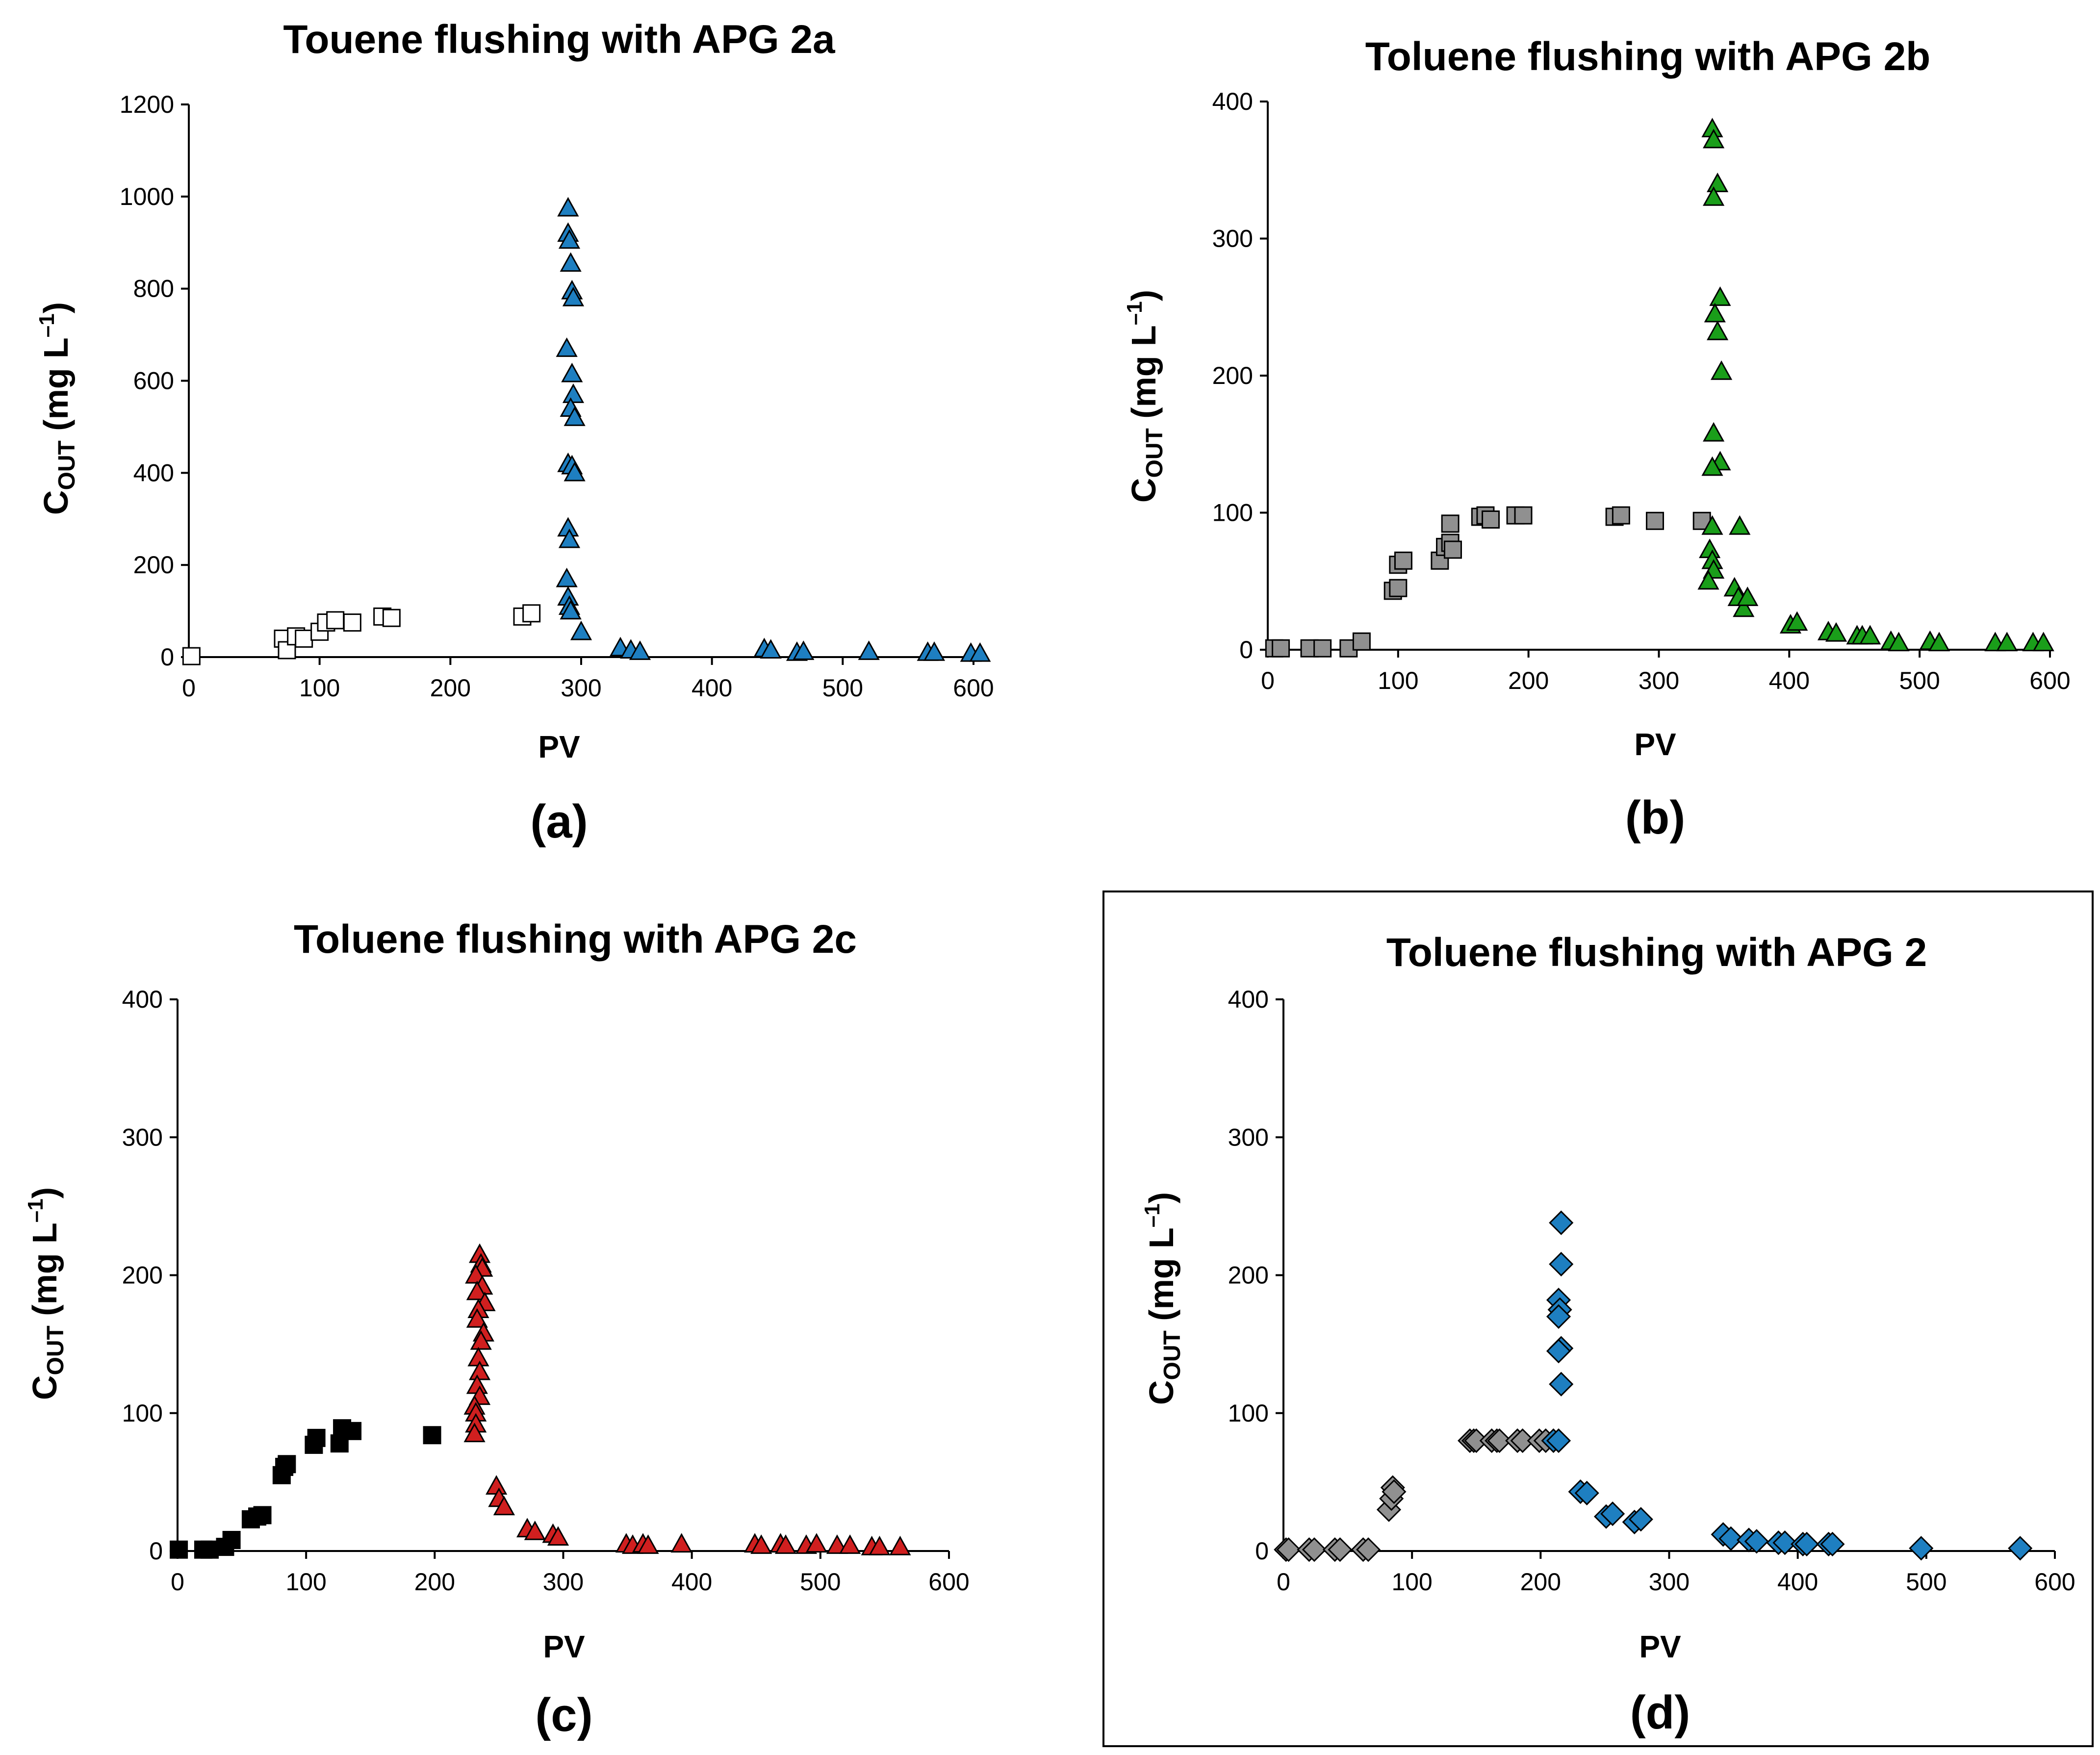 The image size is (2100, 1755). Describe the element at coordinates (1656, 952) in the screenshot. I see `chart-title: Toluene flushing with APG 2` at that location.